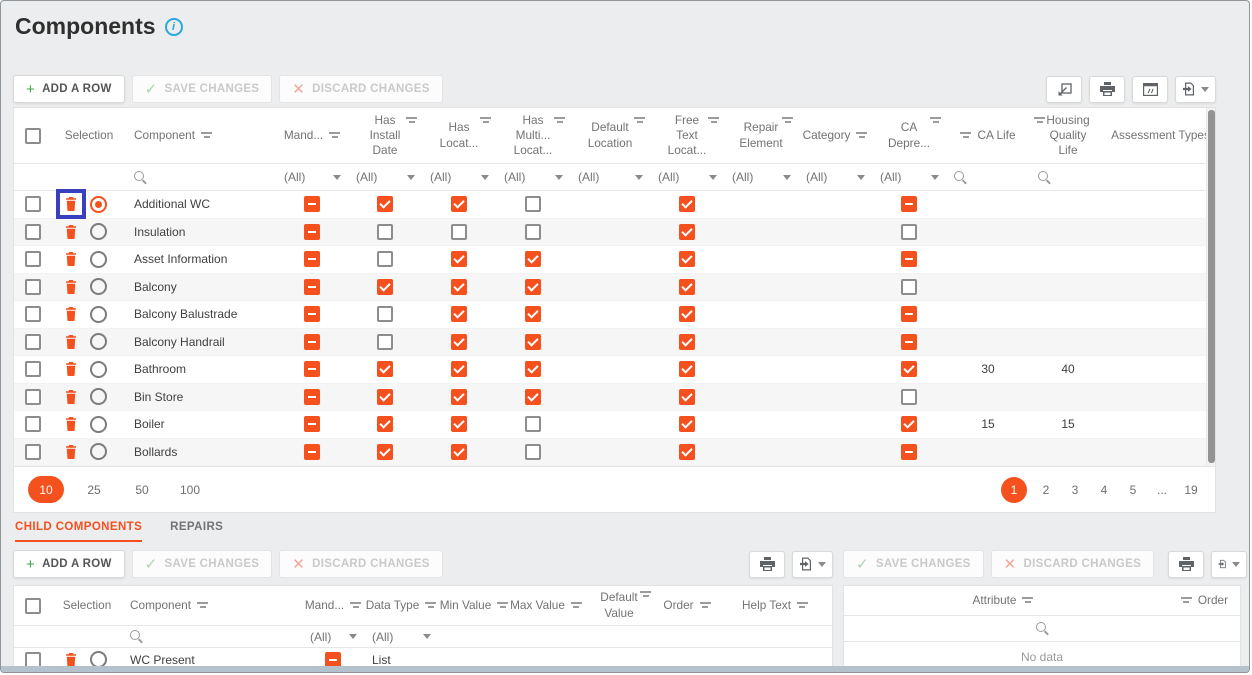 The width and height of the screenshot is (1252, 675). What do you see at coordinates (1210, 287) in the screenshot?
I see `vertical-scrollbar` at bounding box center [1210, 287].